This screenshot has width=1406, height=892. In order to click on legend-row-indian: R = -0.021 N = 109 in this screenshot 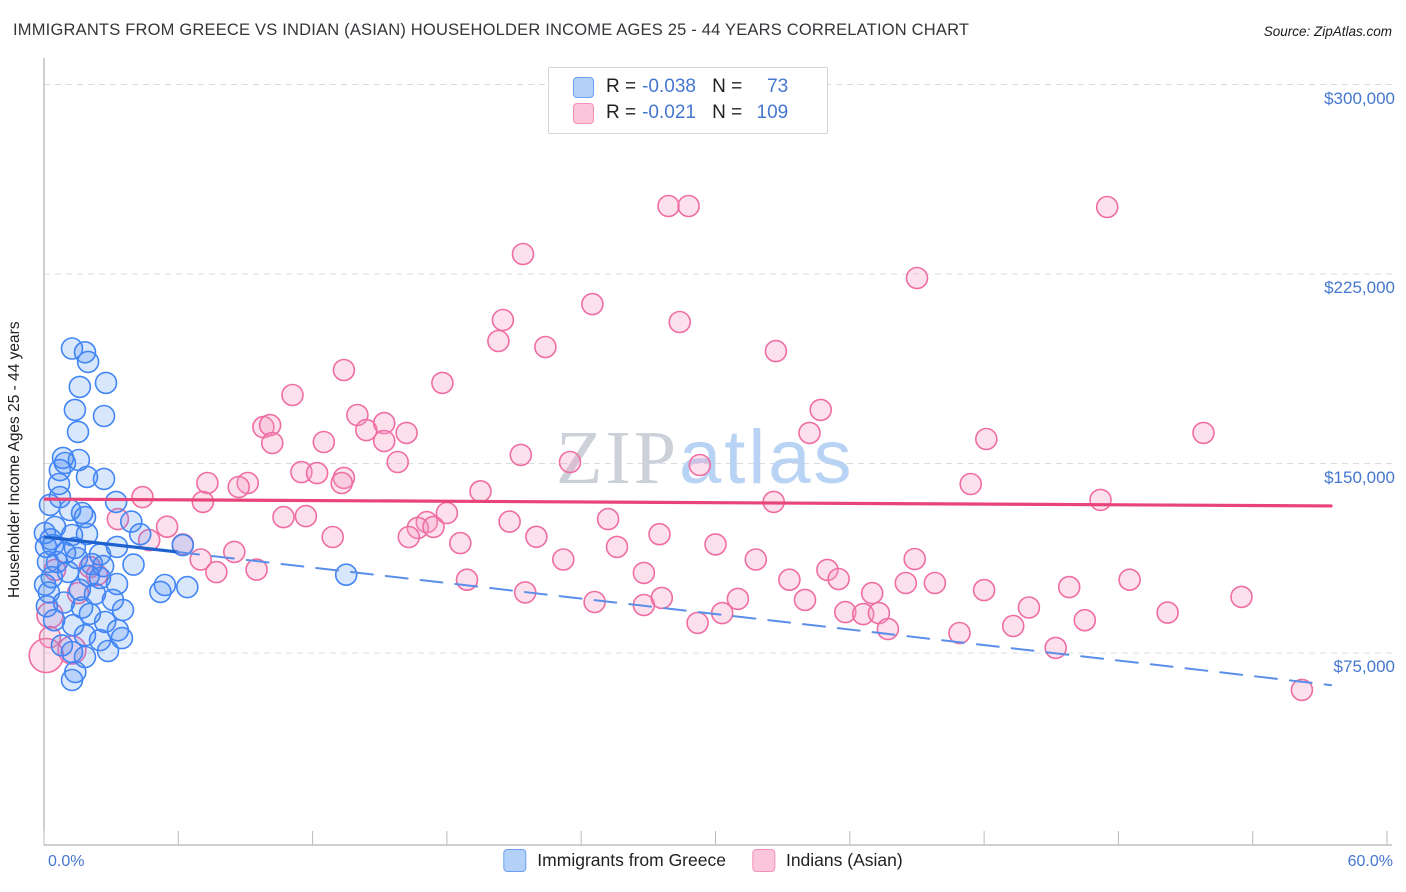, I will do `click(694, 113)`.